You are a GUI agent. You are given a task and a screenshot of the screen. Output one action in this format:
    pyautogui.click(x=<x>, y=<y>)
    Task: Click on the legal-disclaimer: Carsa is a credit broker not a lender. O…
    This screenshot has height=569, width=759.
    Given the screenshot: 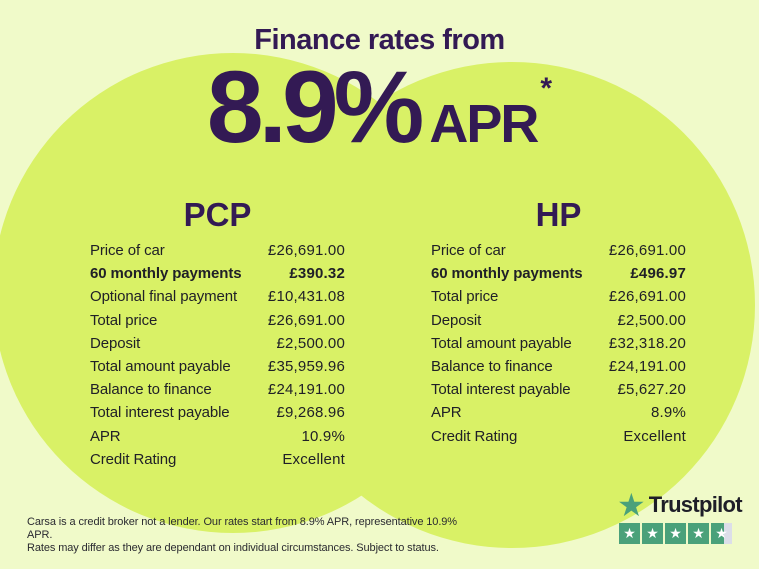 What is the action you would take?
    pyautogui.click(x=242, y=535)
    